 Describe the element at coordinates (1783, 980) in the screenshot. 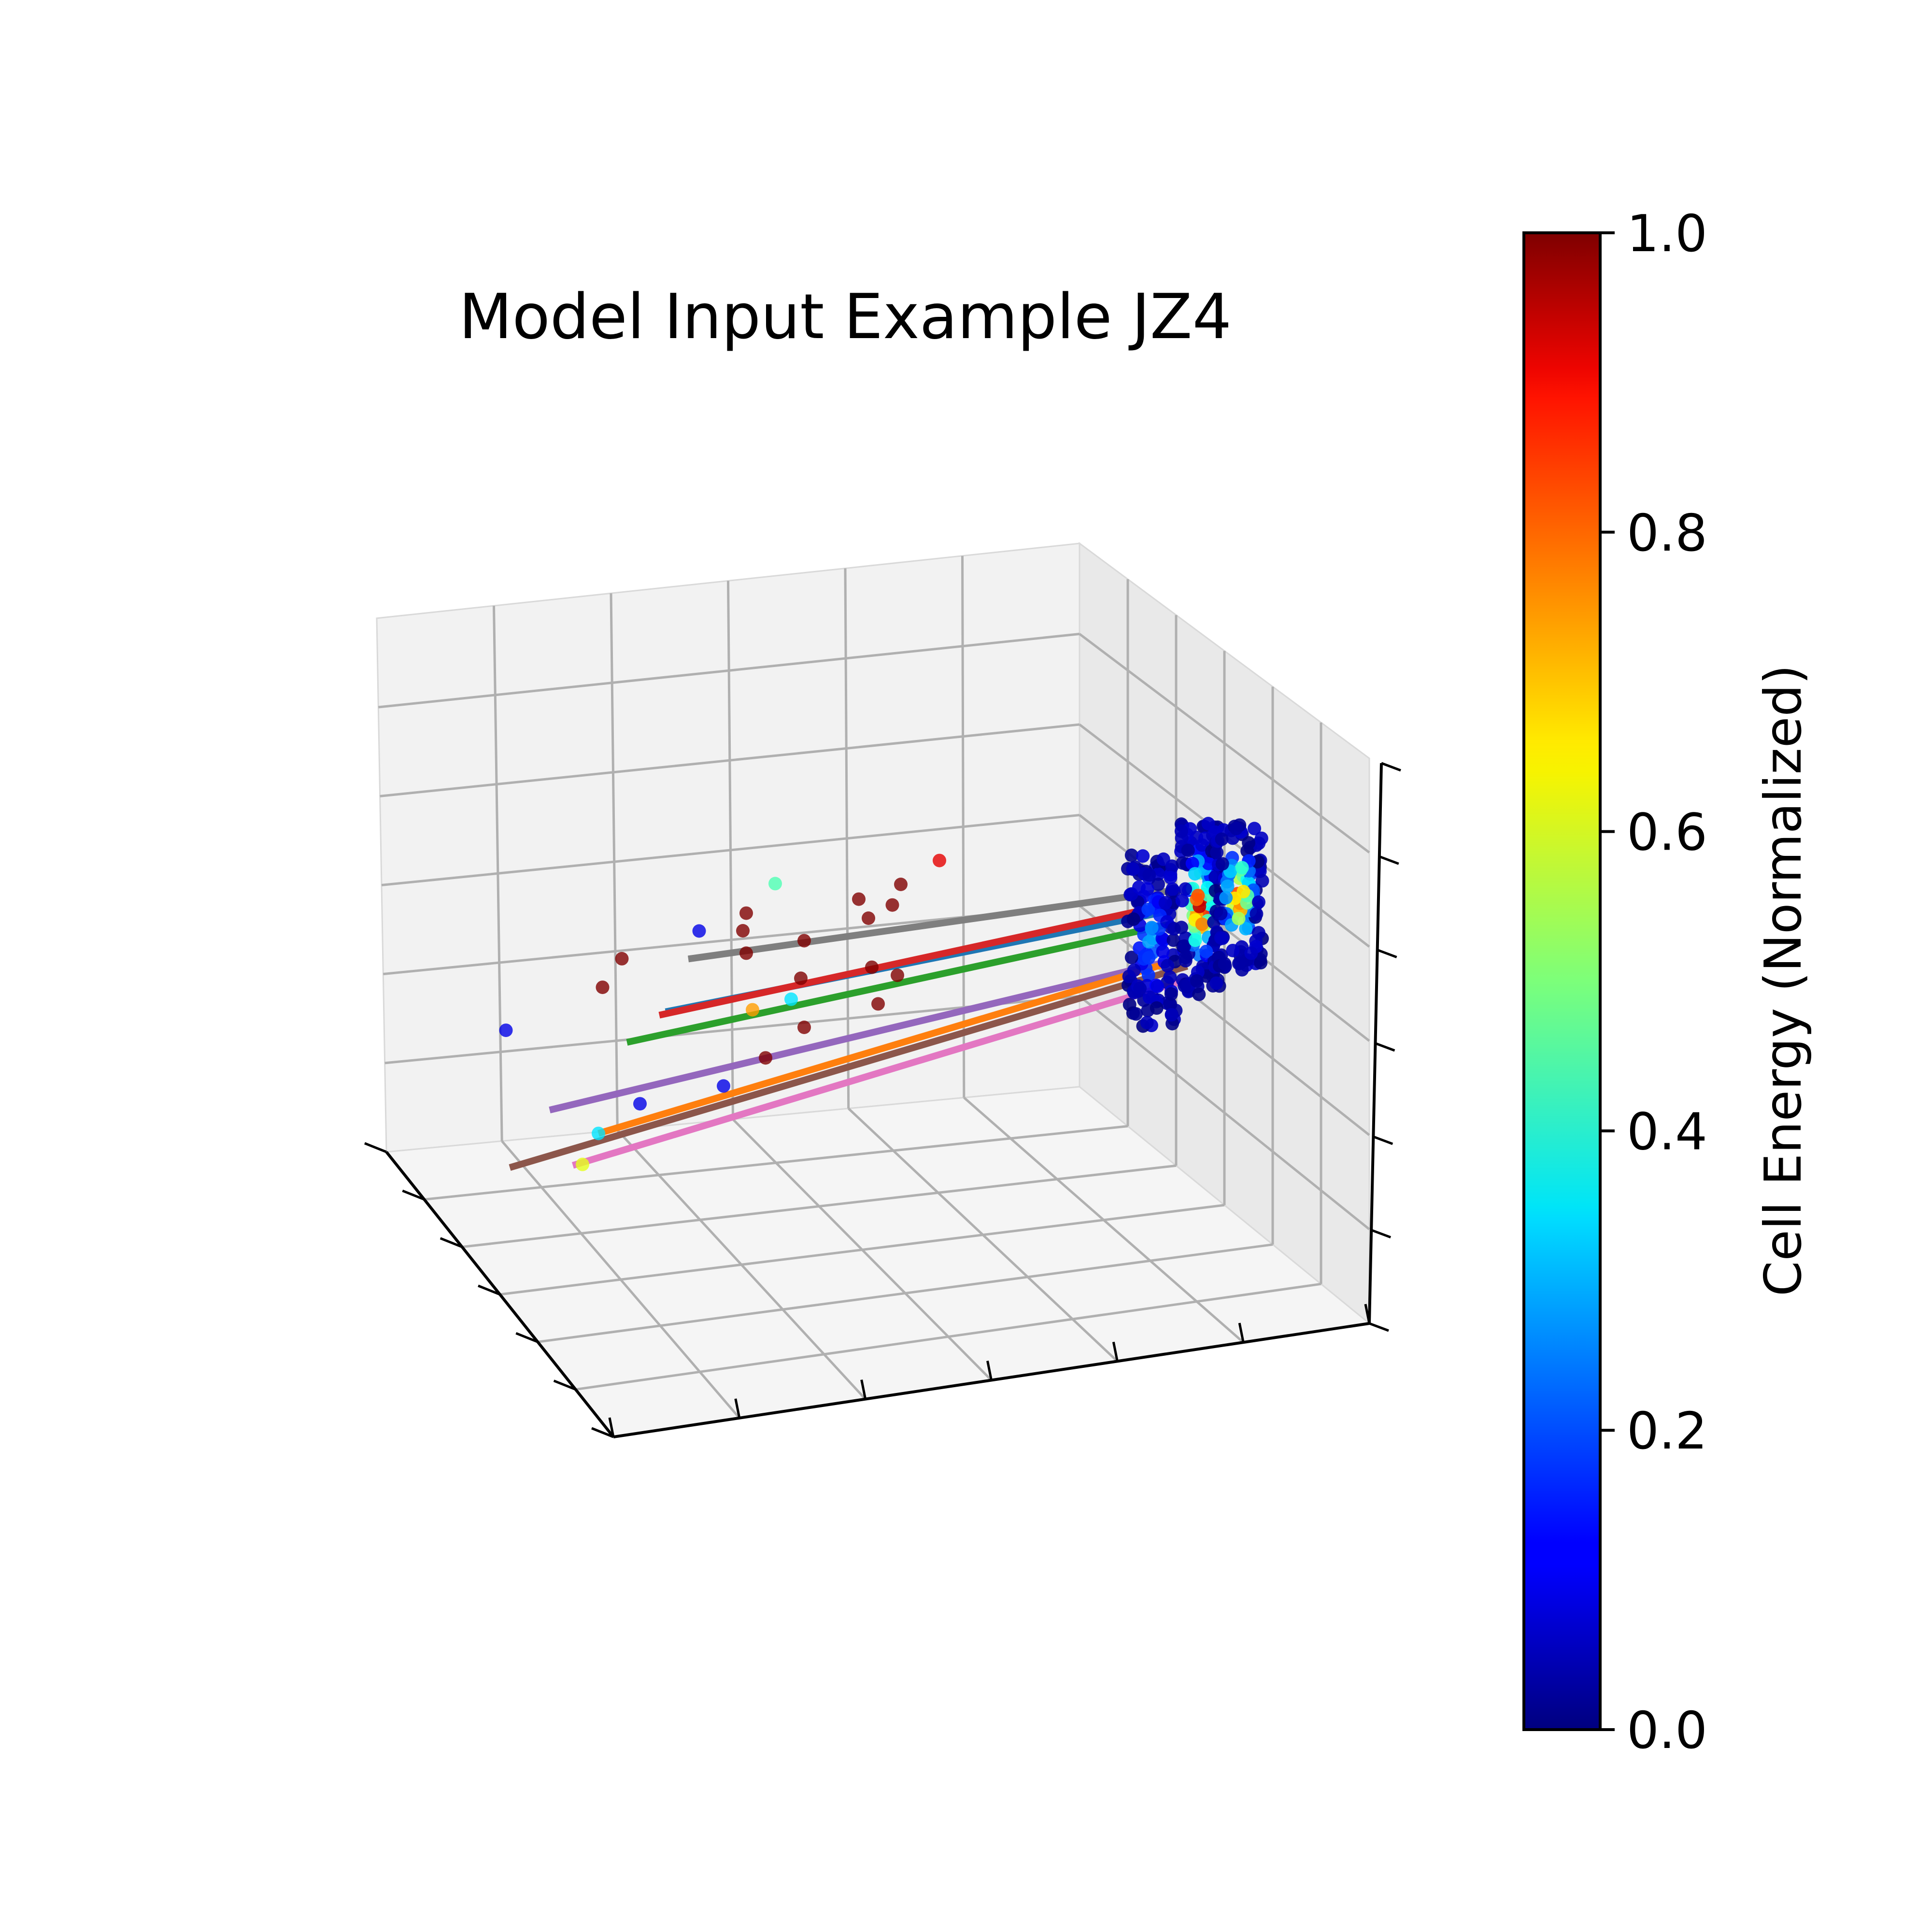

I see `colorbar-label: Cell Energy (Normalized)` at that location.